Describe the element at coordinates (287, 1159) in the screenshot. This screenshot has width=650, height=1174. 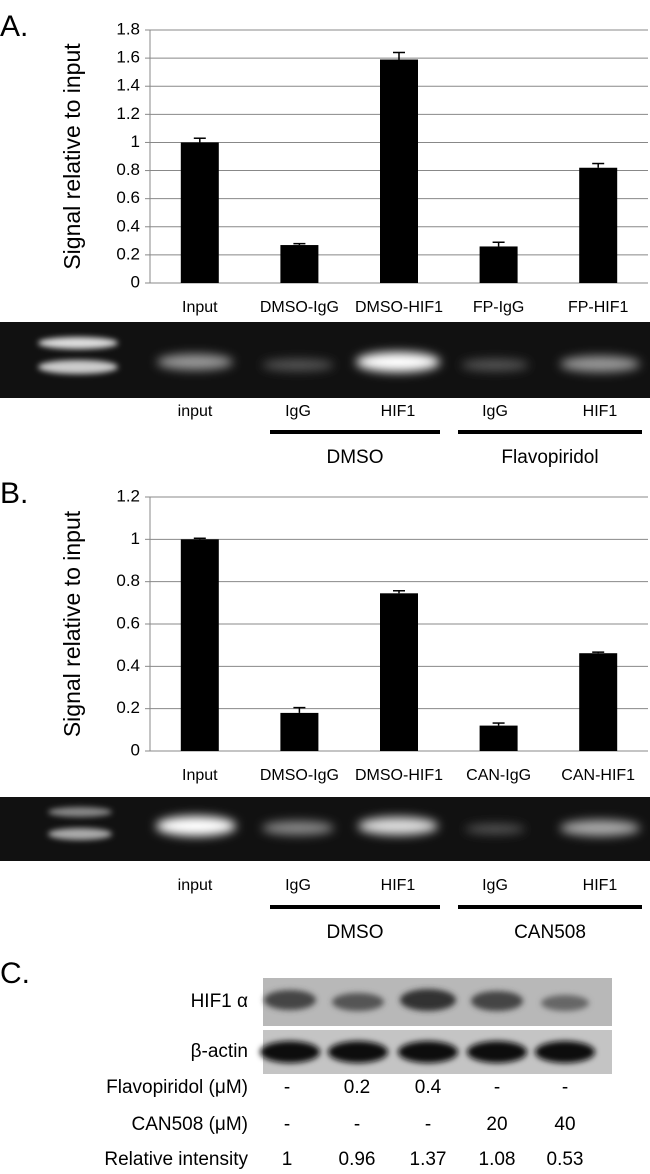
I see `cell: 1` at that location.